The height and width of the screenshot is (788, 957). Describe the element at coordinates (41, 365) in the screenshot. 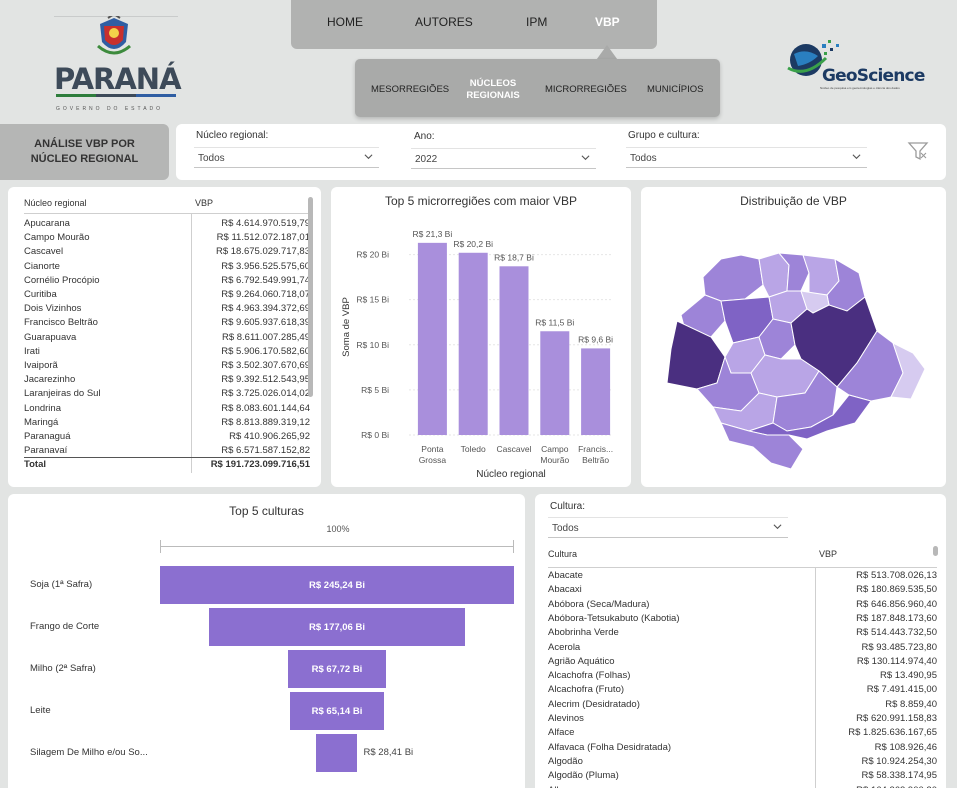

I see `nucleo-name: Ivaiporã` at that location.